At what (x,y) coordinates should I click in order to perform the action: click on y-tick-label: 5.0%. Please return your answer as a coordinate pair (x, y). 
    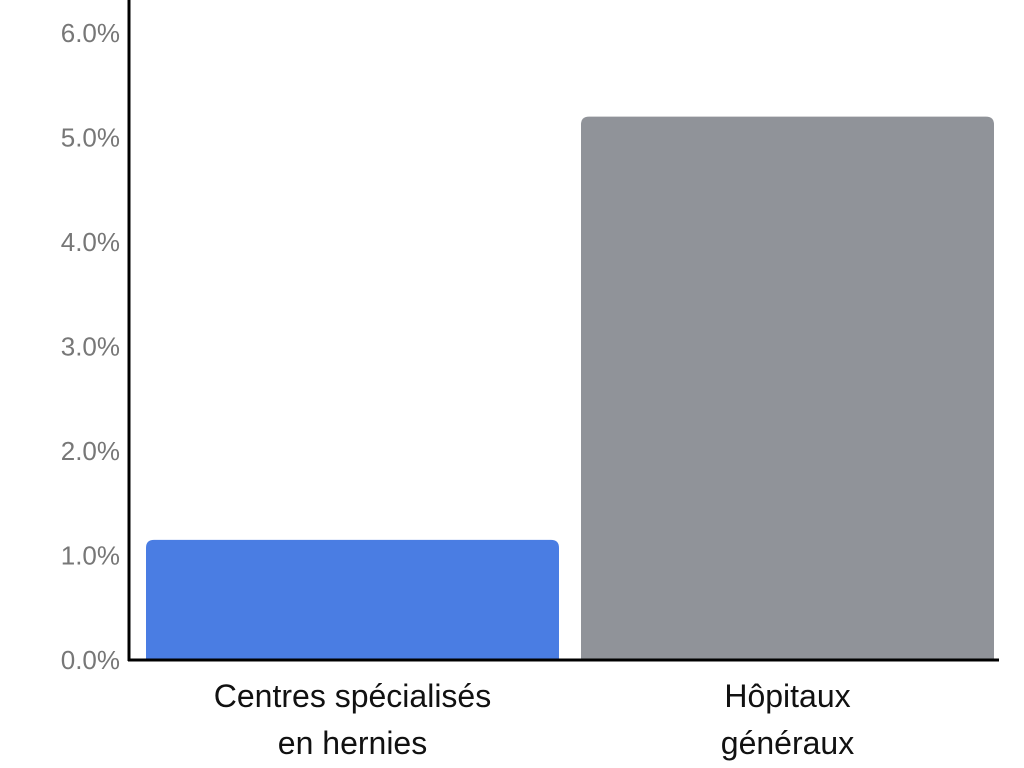
    Looking at the image, I should click on (90, 138).